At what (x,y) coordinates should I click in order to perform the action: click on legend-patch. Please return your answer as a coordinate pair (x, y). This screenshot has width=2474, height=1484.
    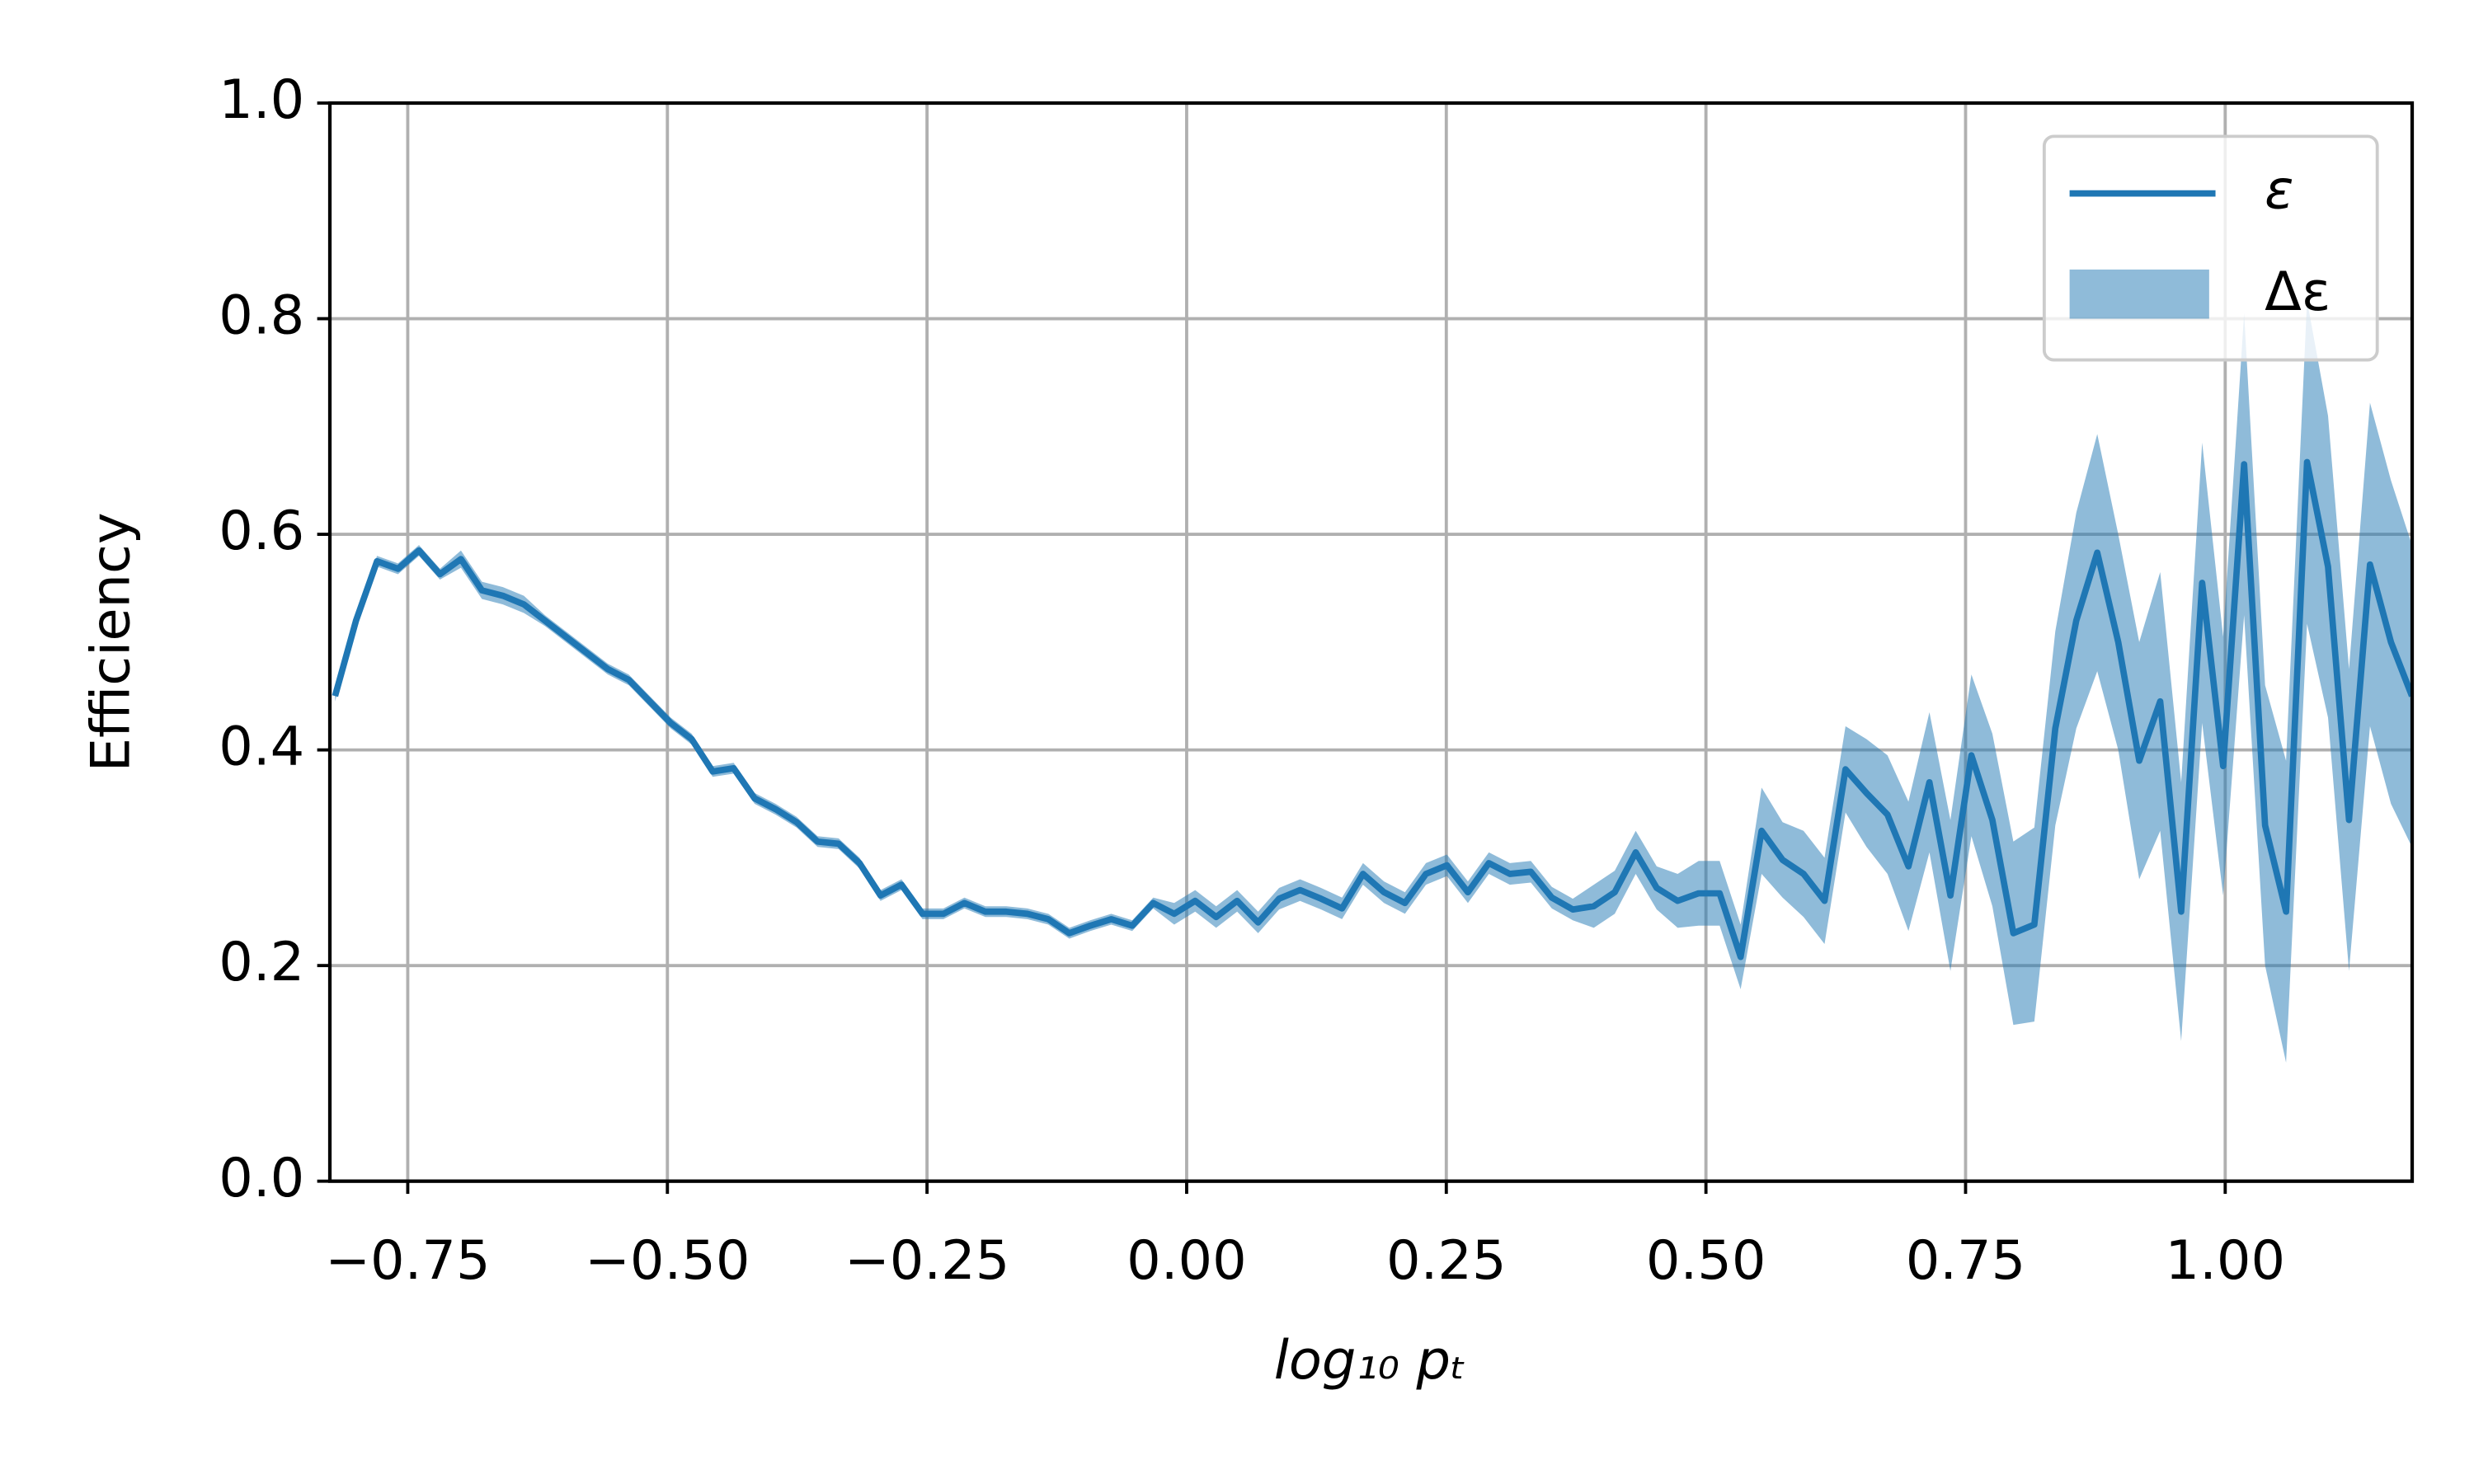
    Looking at the image, I should click on (2139, 294).